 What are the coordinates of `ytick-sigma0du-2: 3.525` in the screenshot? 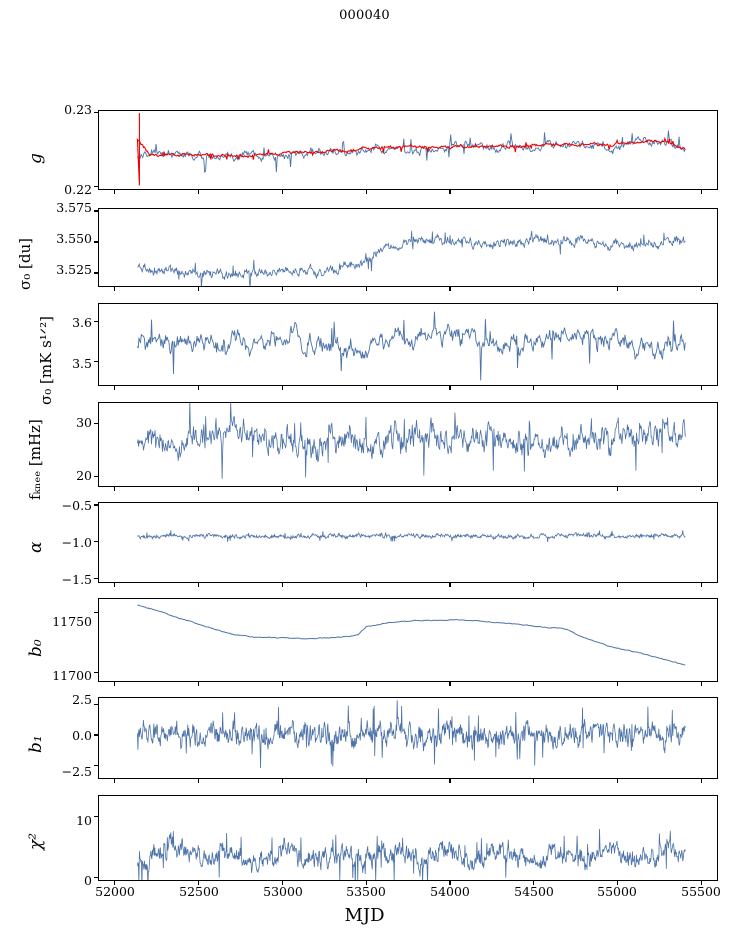 It's located at (74, 269).